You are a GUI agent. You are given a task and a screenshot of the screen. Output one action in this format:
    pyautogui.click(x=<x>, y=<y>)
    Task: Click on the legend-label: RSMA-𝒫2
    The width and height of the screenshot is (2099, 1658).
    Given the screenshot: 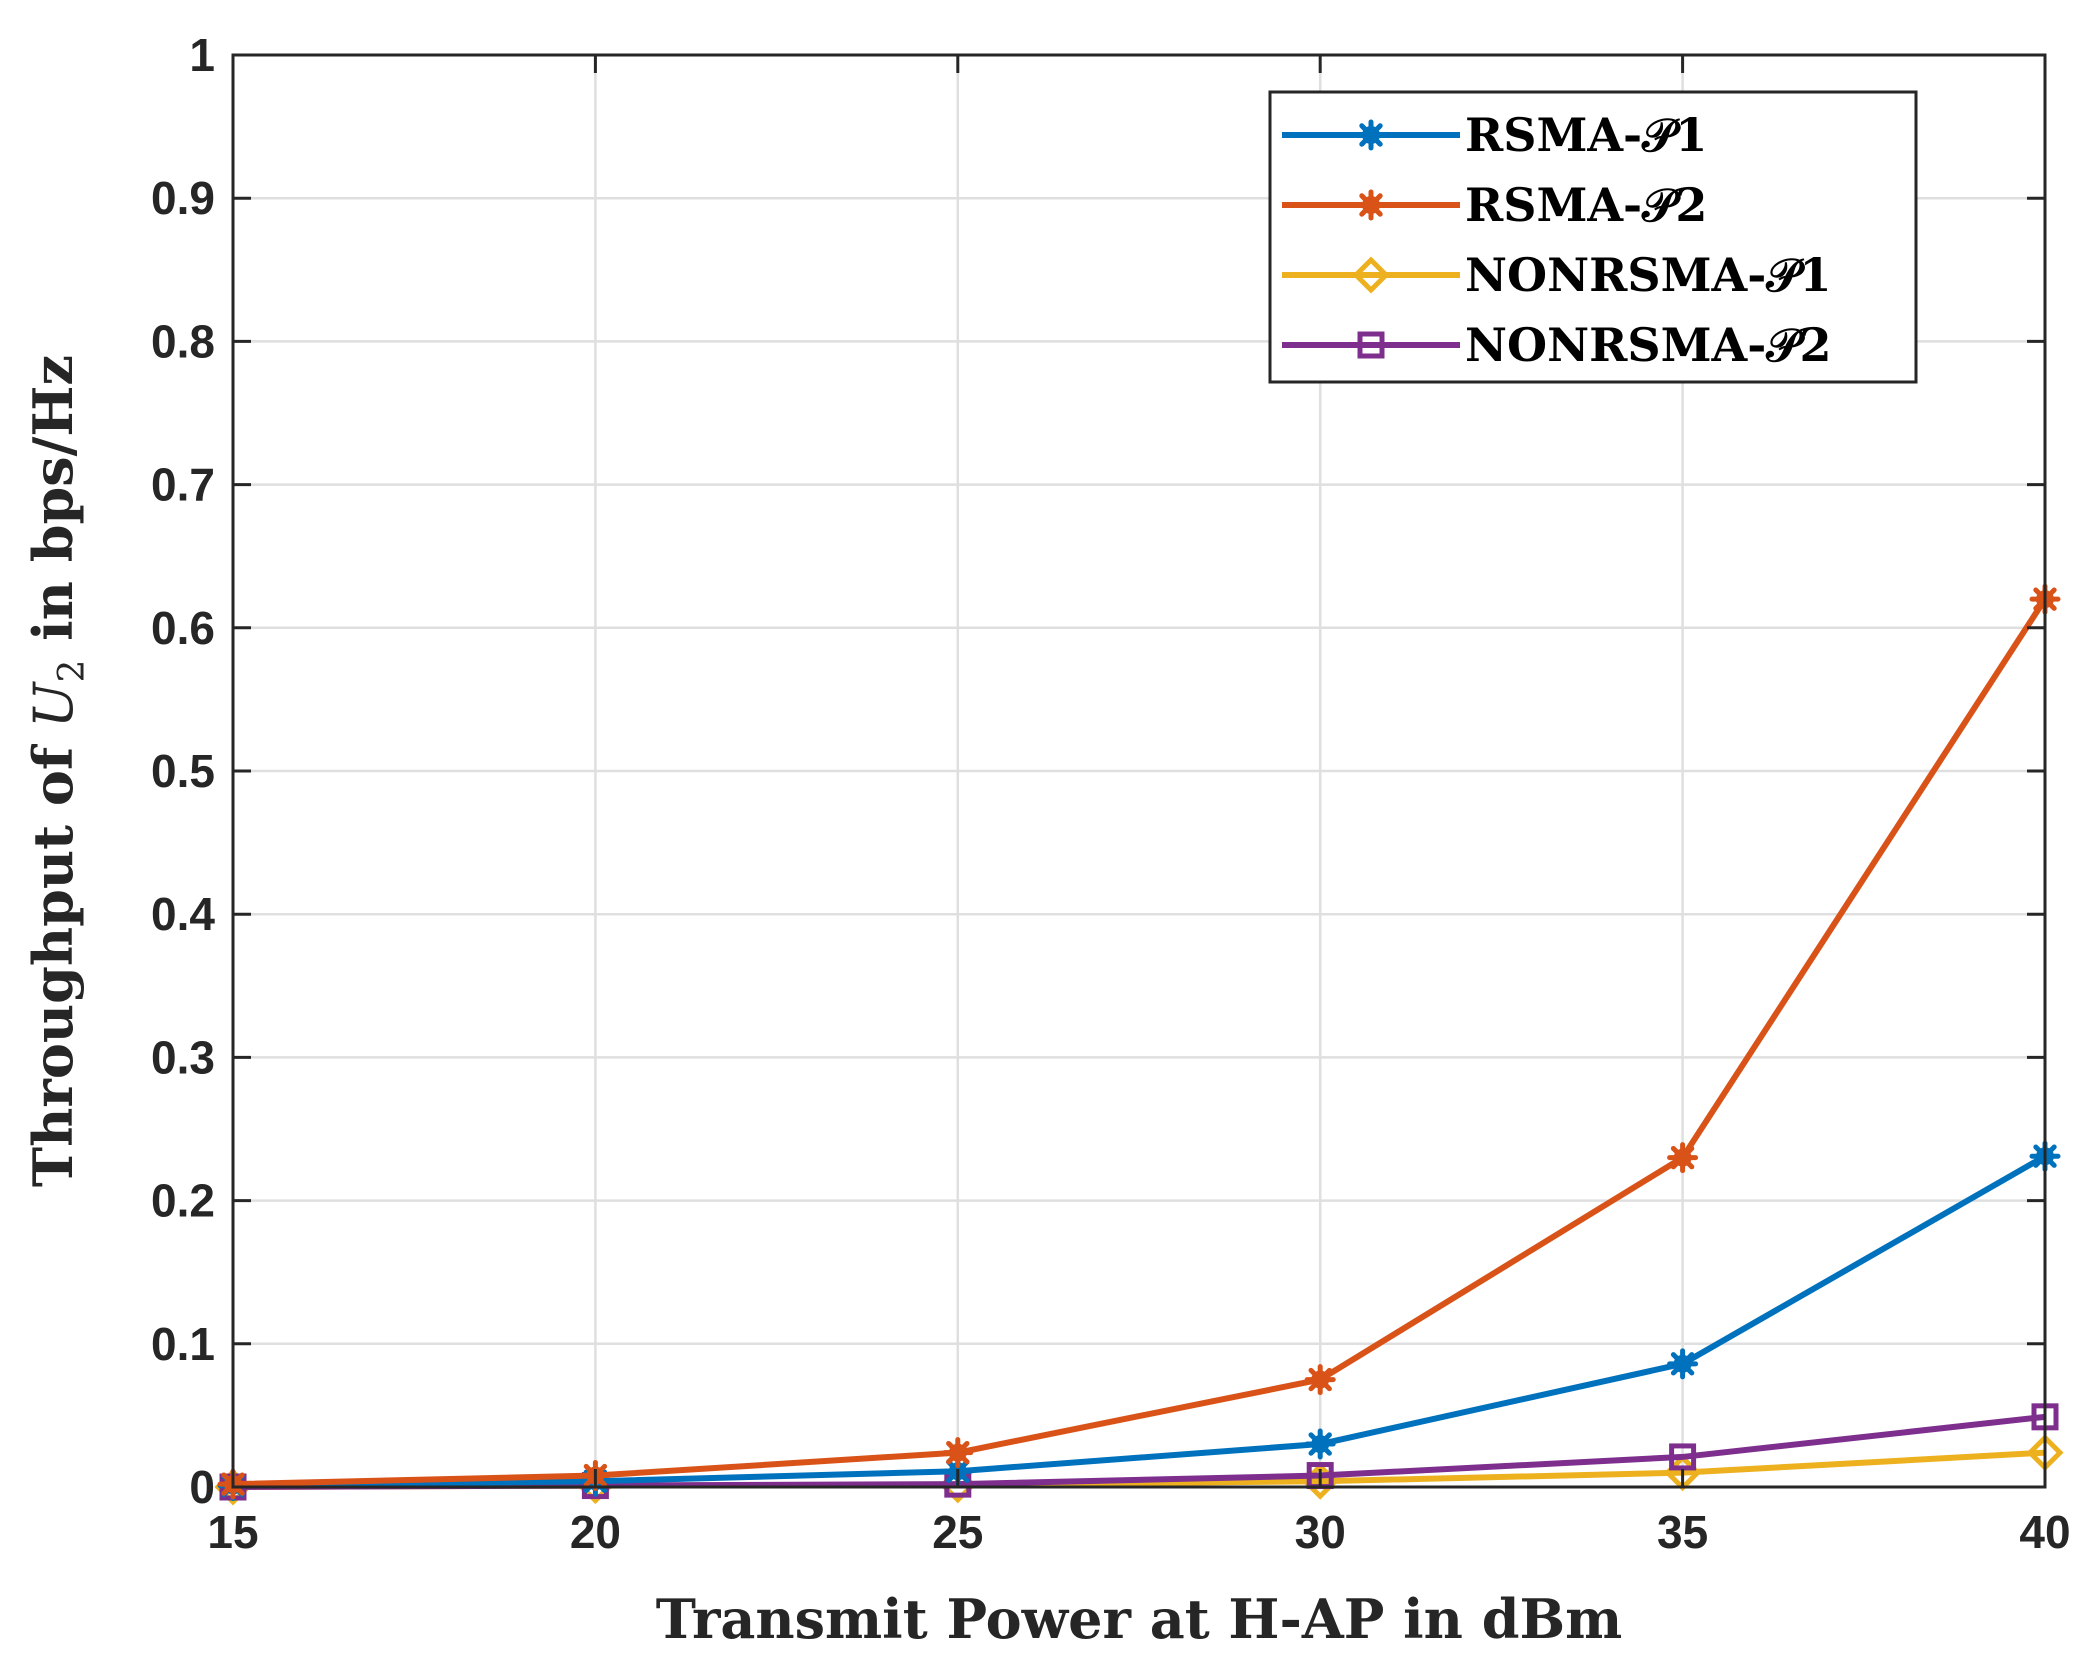 What is the action you would take?
    pyautogui.click(x=1586, y=205)
    